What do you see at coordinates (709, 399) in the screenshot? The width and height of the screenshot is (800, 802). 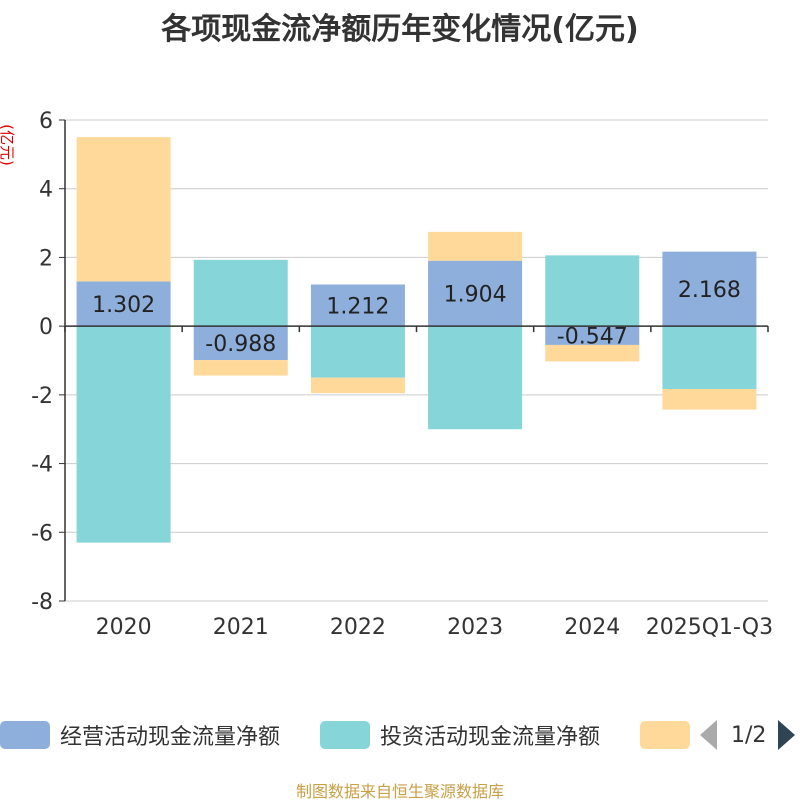 I see `bar-series2-2025Q1-Q3` at bounding box center [709, 399].